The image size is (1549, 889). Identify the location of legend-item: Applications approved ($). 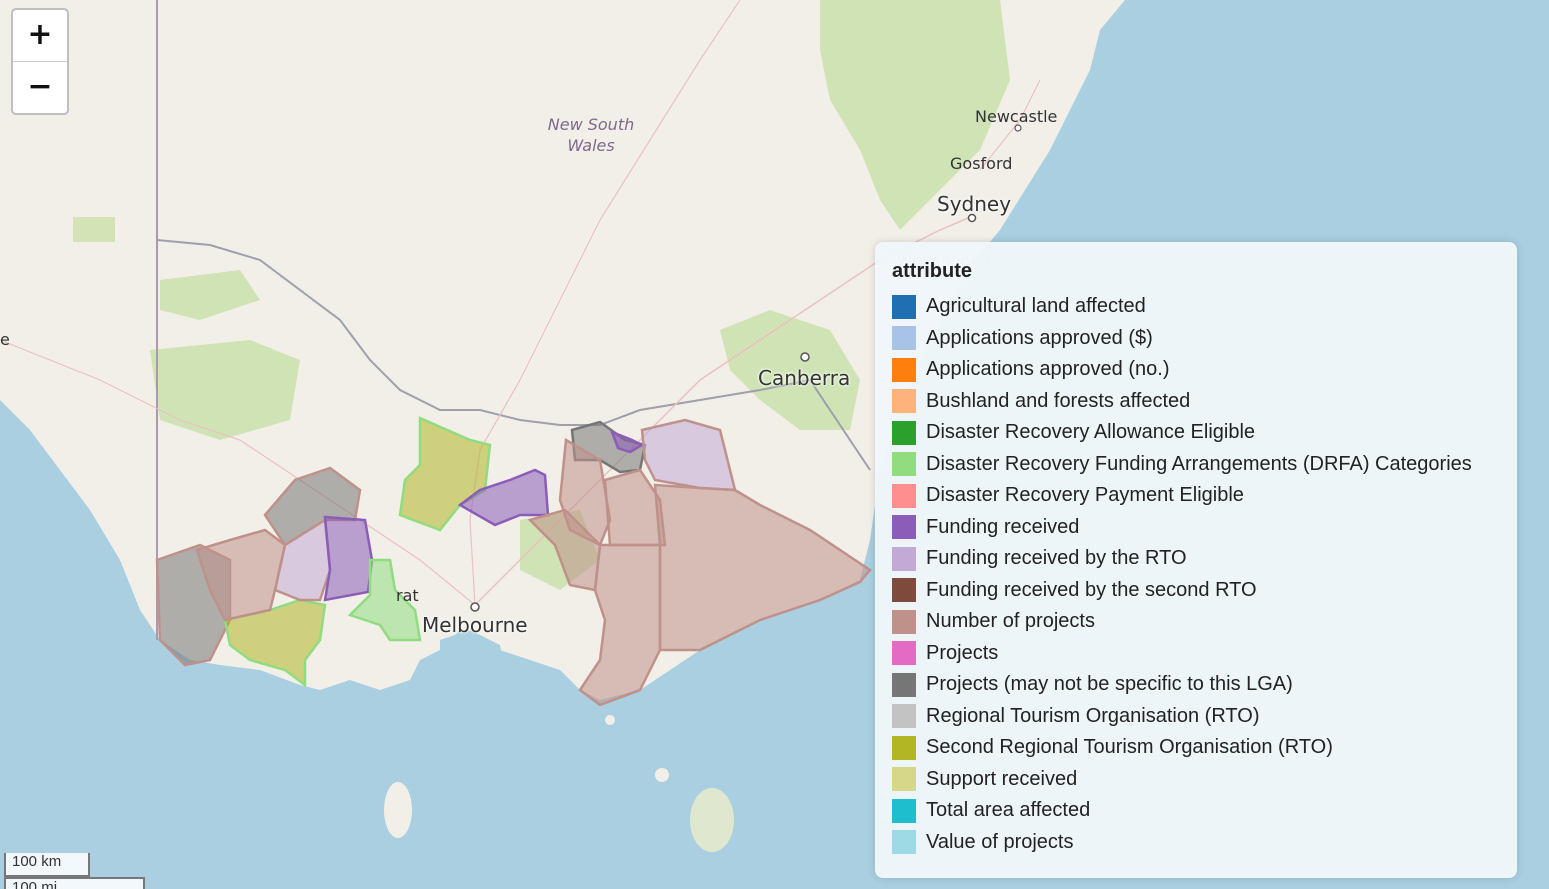
(1196, 339).